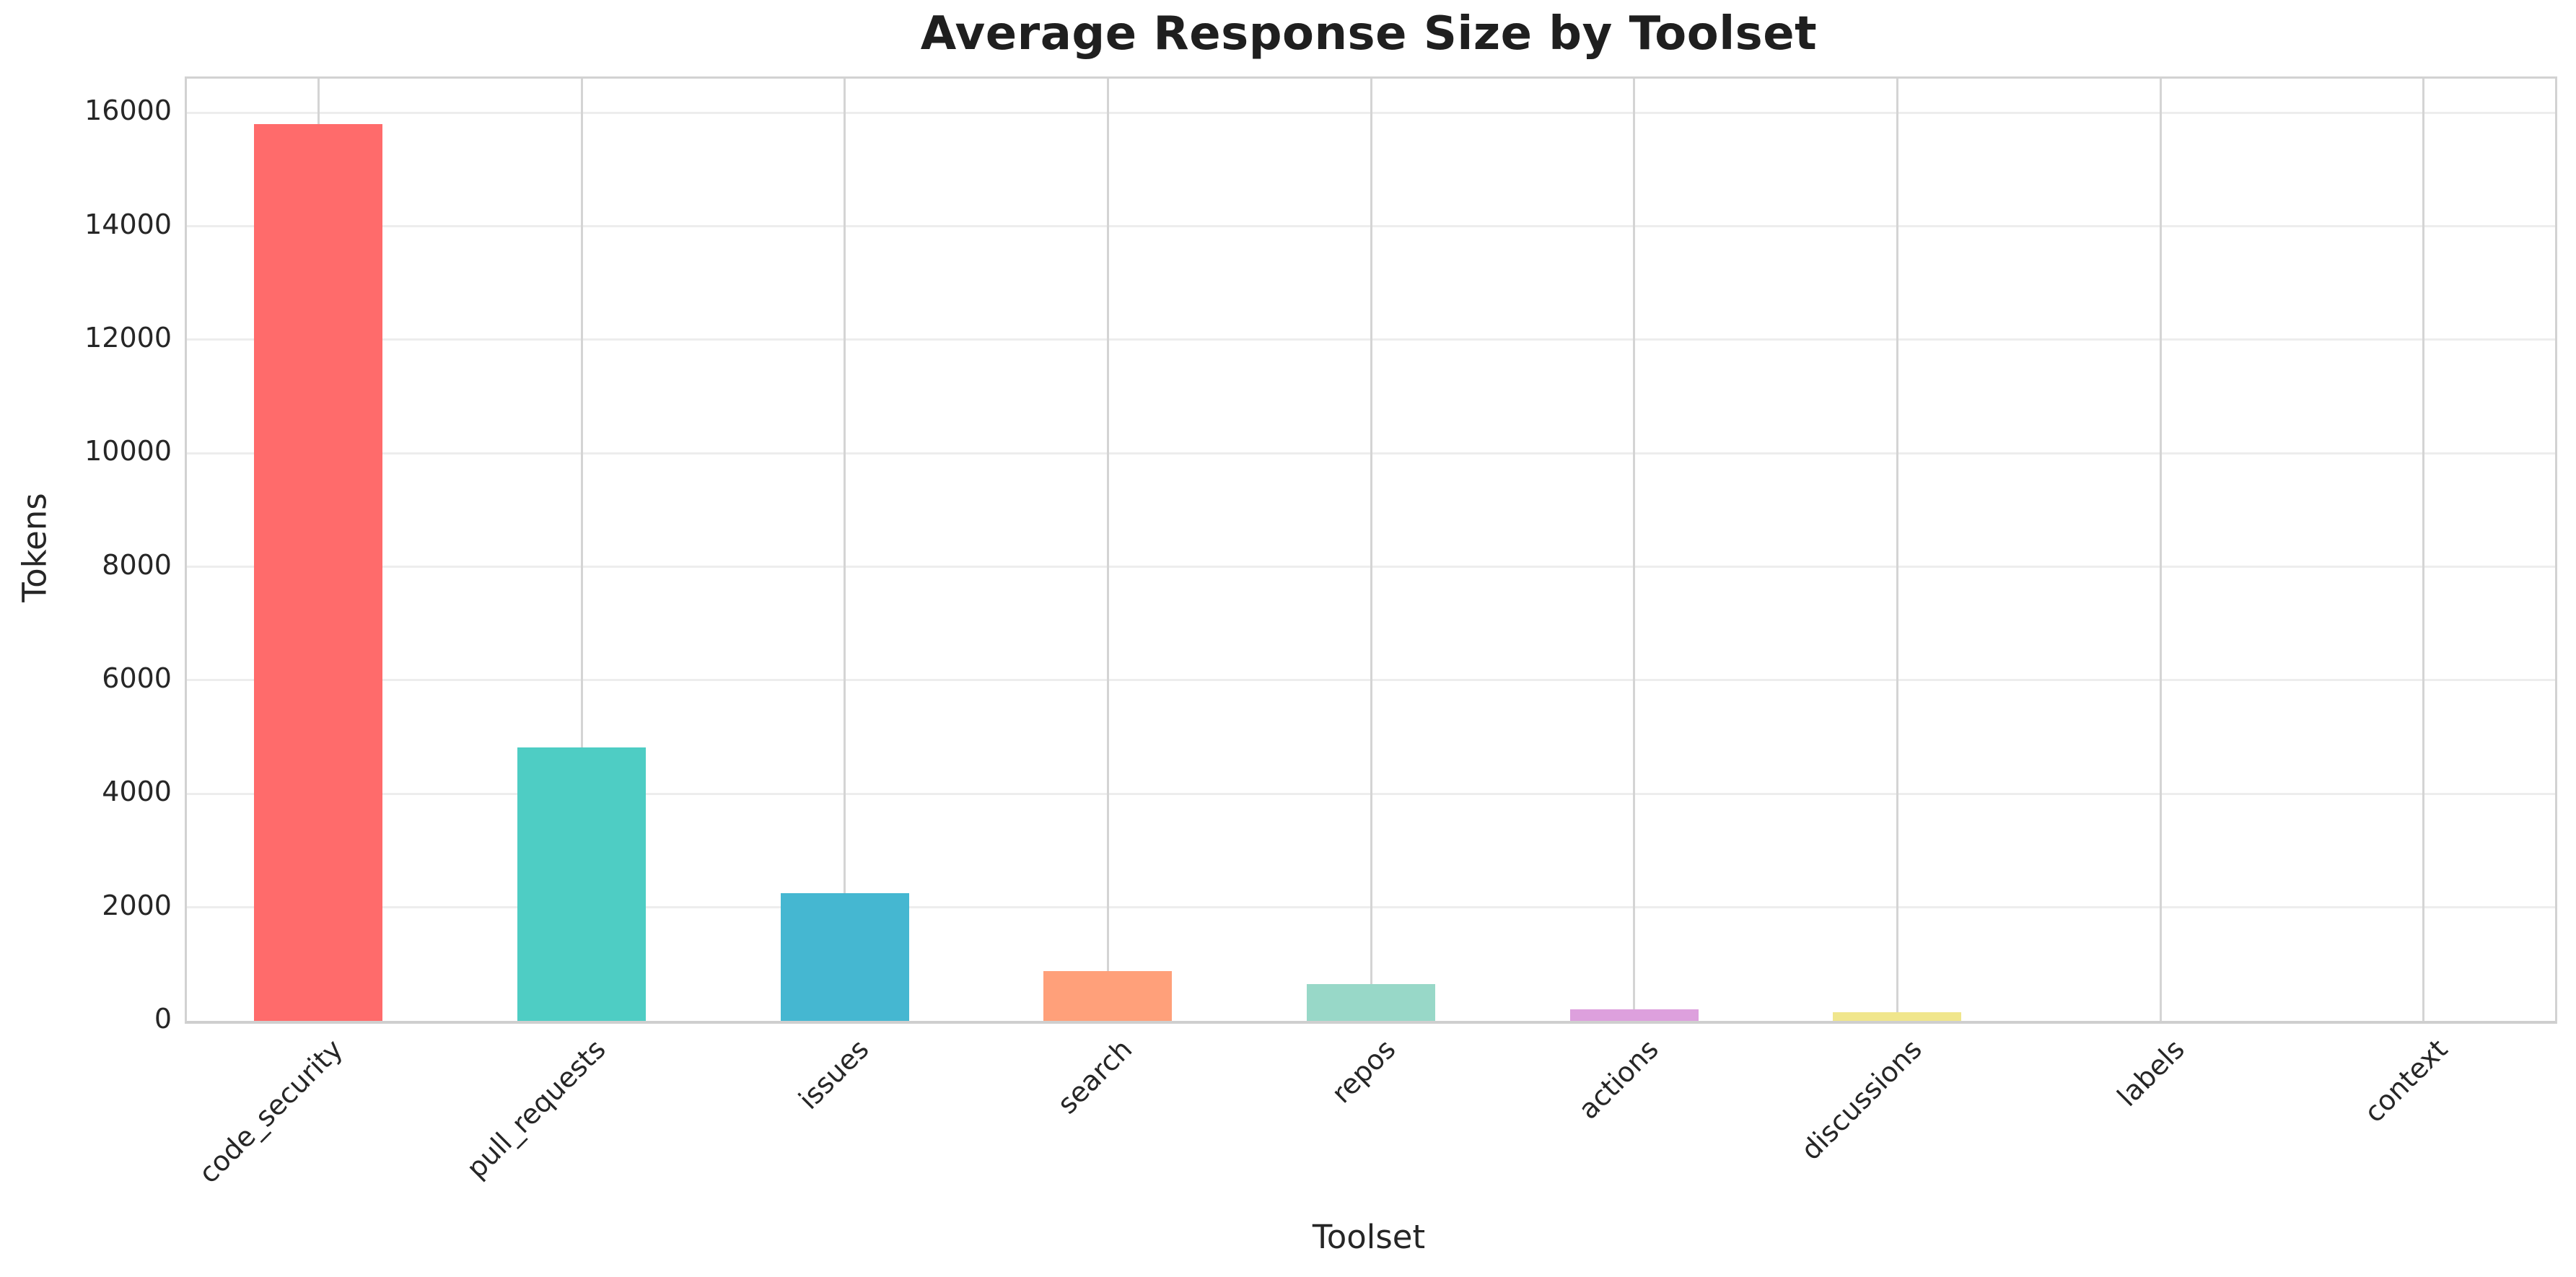 The height and width of the screenshot is (1277, 2576). Describe the element at coordinates (1363, 1071) in the screenshot. I see `x-tick-label-repos: repos` at that location.